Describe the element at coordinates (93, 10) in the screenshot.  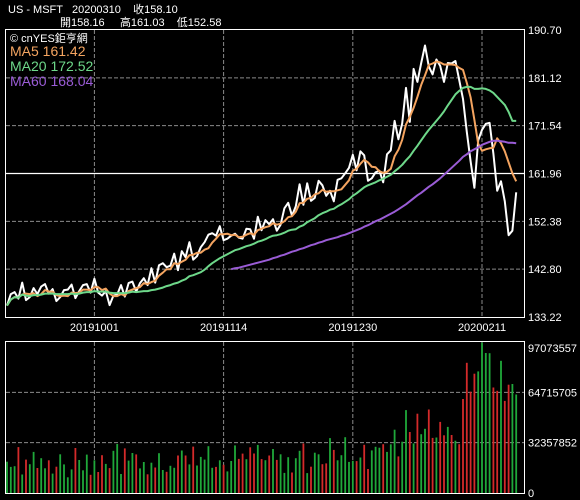
I see `header-line1: US - MSFT 20200310 收158.10` at that location.